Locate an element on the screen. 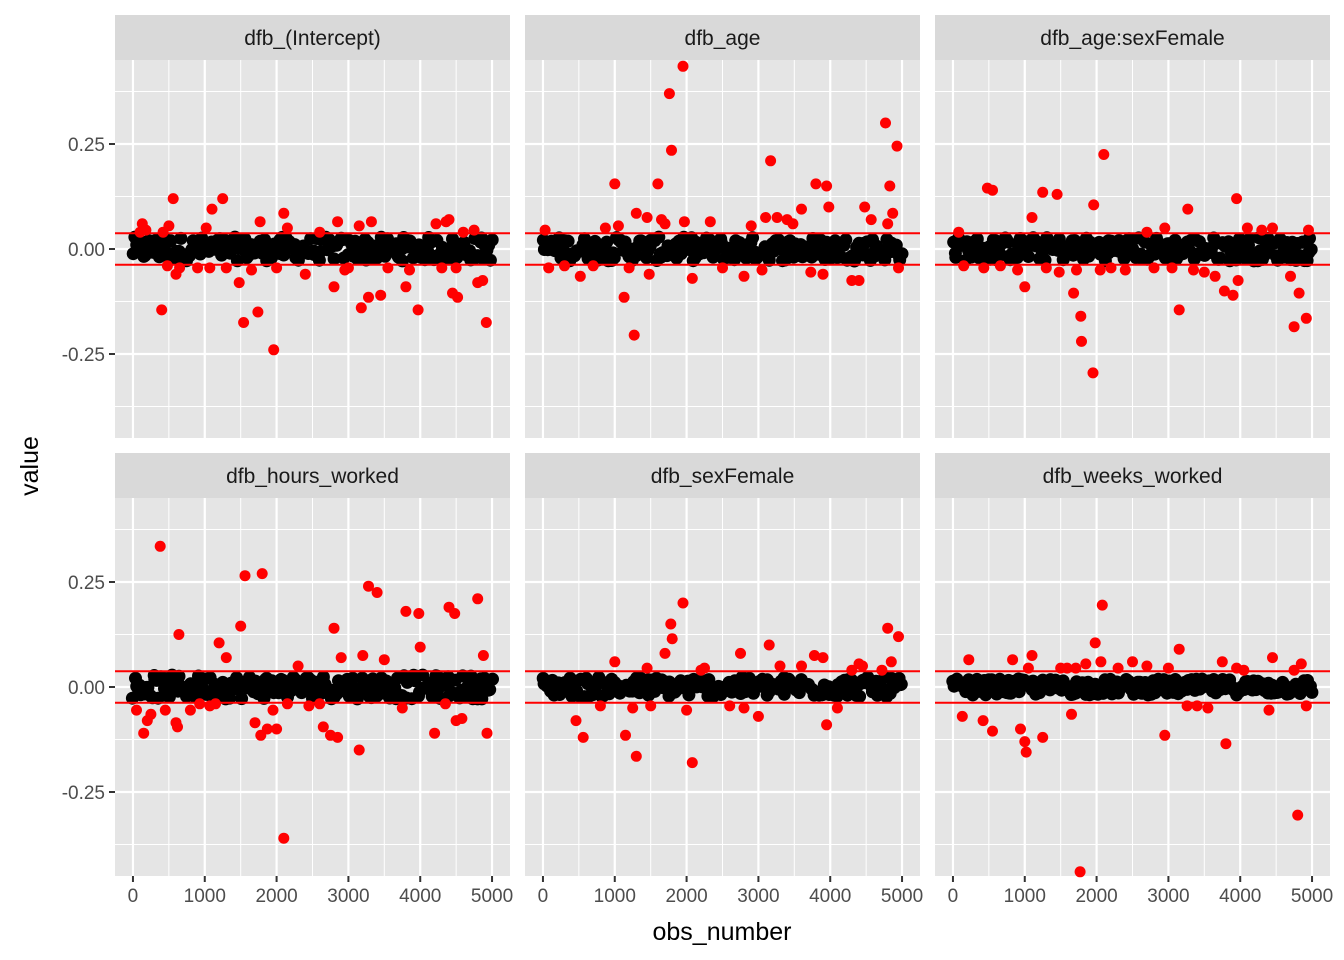  facet-strip-label: dfb_sexFemale is located at coordinates (723, 476).